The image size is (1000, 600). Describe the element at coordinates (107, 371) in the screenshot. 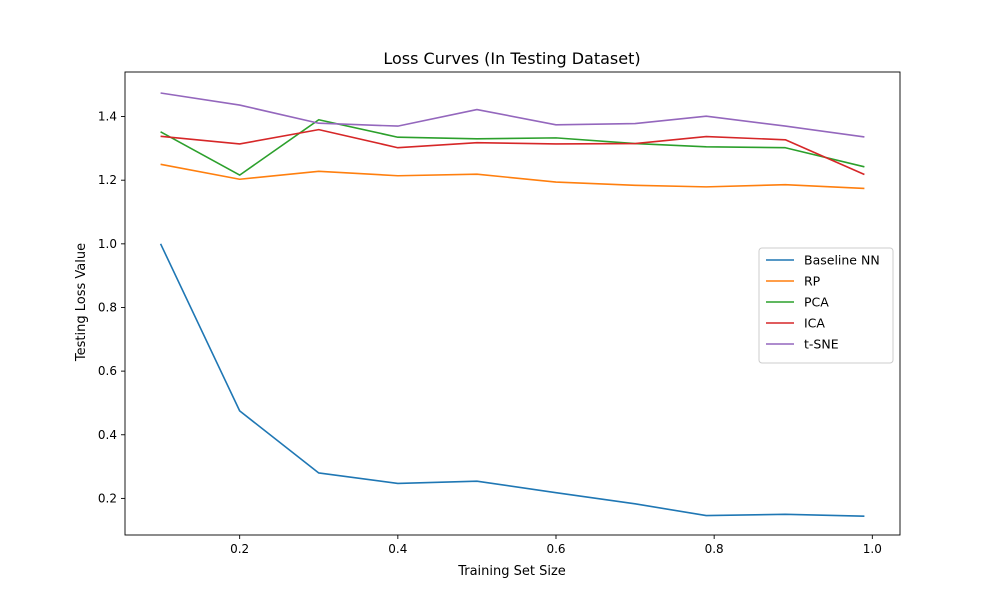

I see `y-tick-label-2: 0.6` at that location.